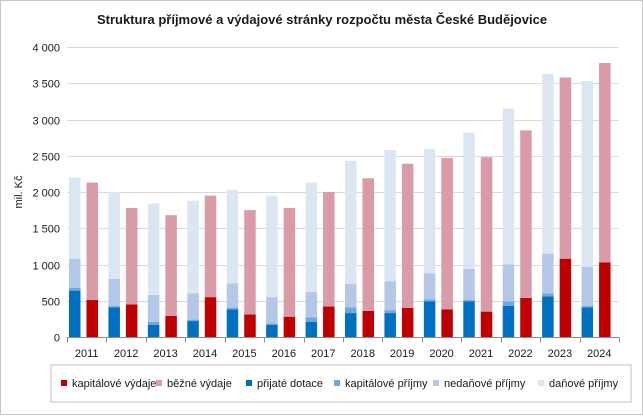 This screenshot has width=643, height=416. What do you see at coordinates (386, 384) in the screenshot?
I see `legend-label: kapitálové příjmy` at bounding box center [386, 384].